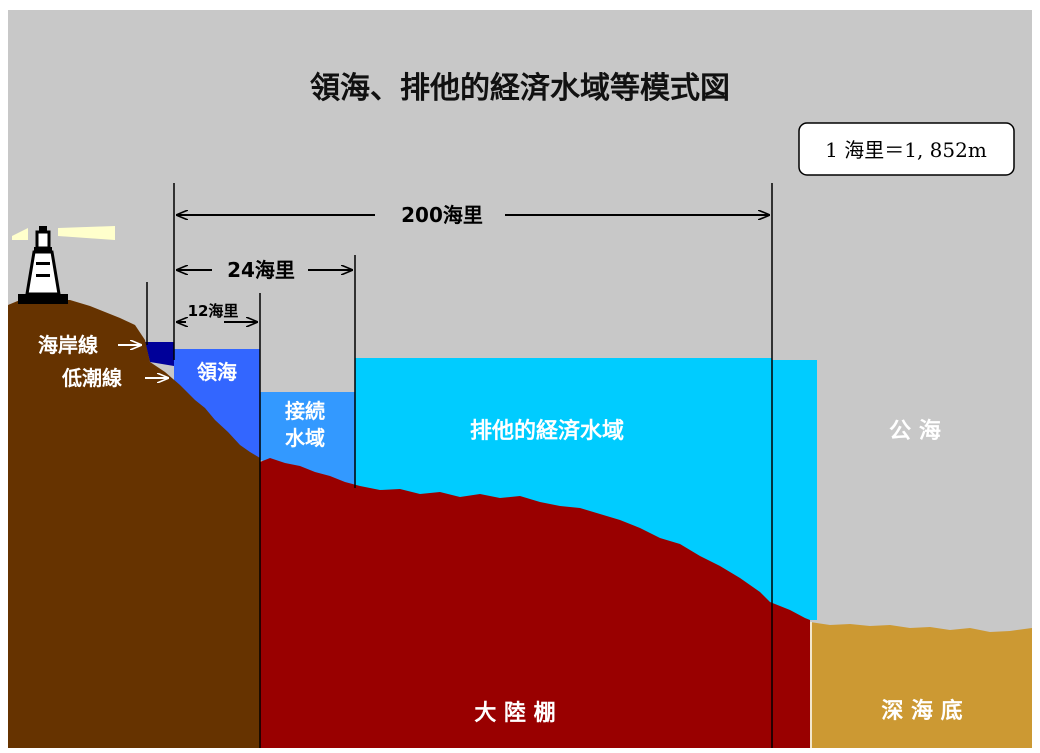 Image resolution: width=1040 pixels, height=753 pixels. What do you see at coordinates (134, 524) in the screenshot?
I see `land-mass` at bounding box center [134, 524].